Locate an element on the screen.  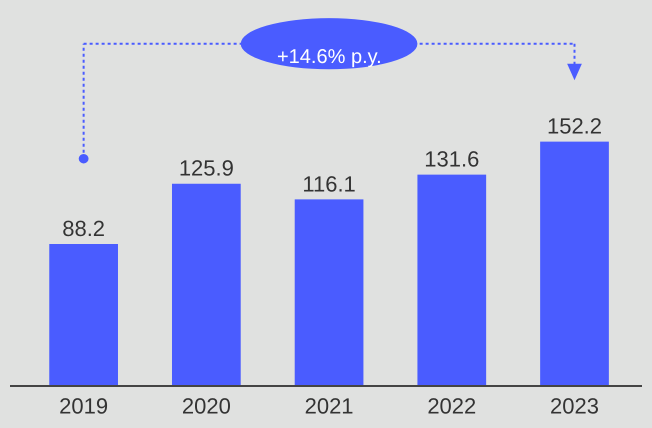
data-label: 116.1 is located at coordinates (329, 183).